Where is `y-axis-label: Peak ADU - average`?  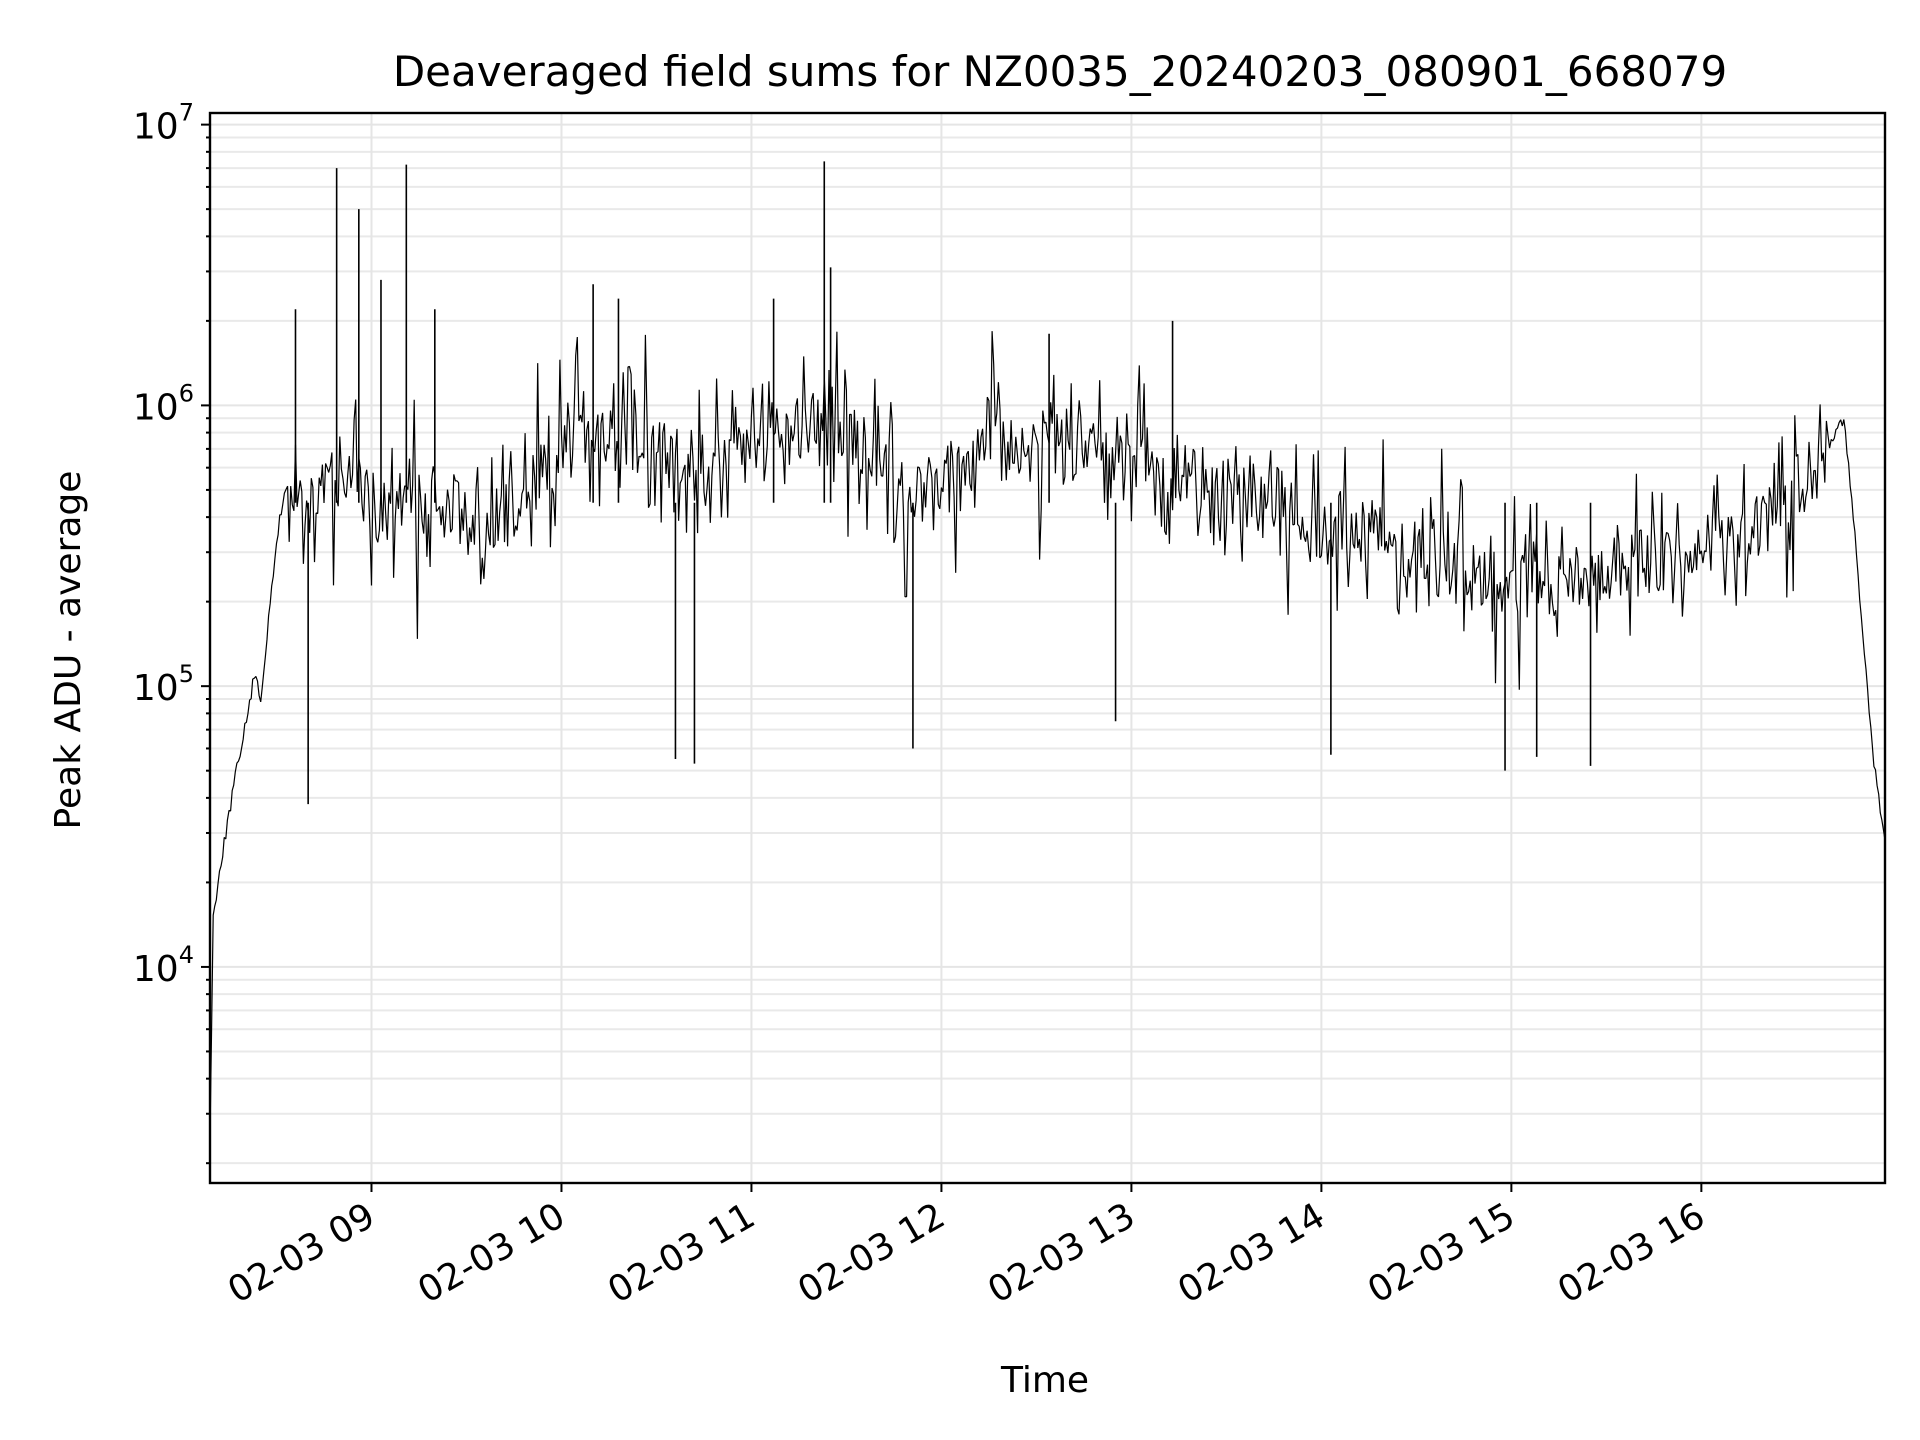 y-axis-label: Peak ADU - average is located at coordinates (68, 650).